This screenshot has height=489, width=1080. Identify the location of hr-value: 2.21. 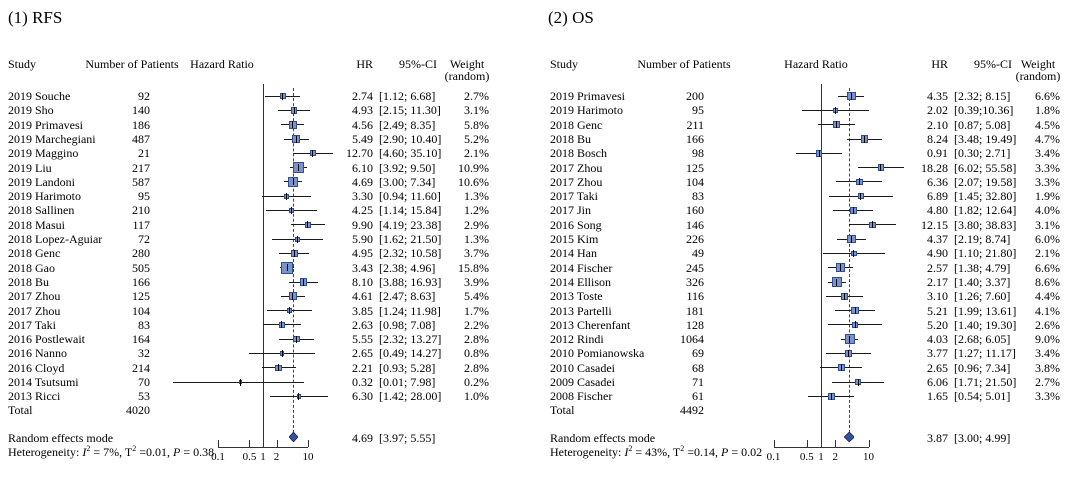
(362, 367).